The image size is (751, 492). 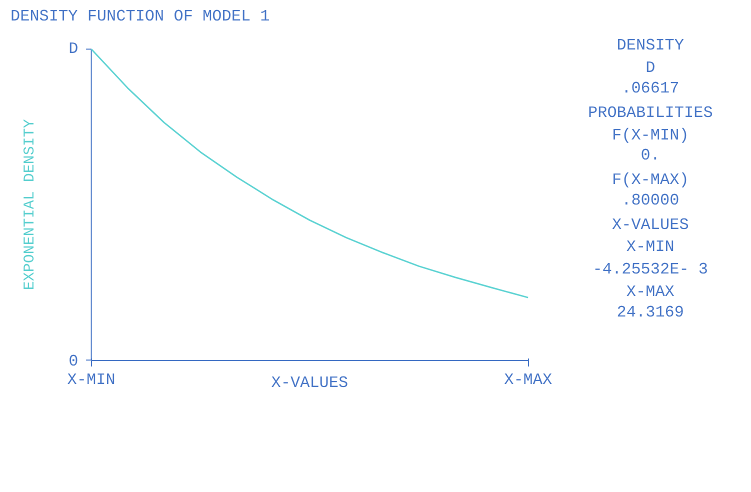 What do you see at coordinates (140, 17) in the screenshot?
I see `chart-title: DENSITY FUNCTION OF MODEL 1` at bounding box center [140, 17].